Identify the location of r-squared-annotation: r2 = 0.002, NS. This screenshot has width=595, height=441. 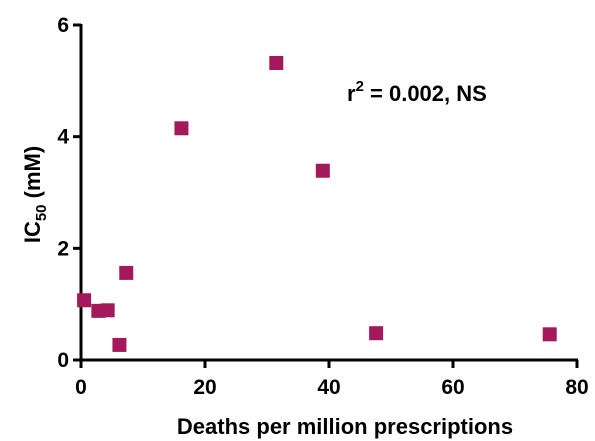
(417, 92).